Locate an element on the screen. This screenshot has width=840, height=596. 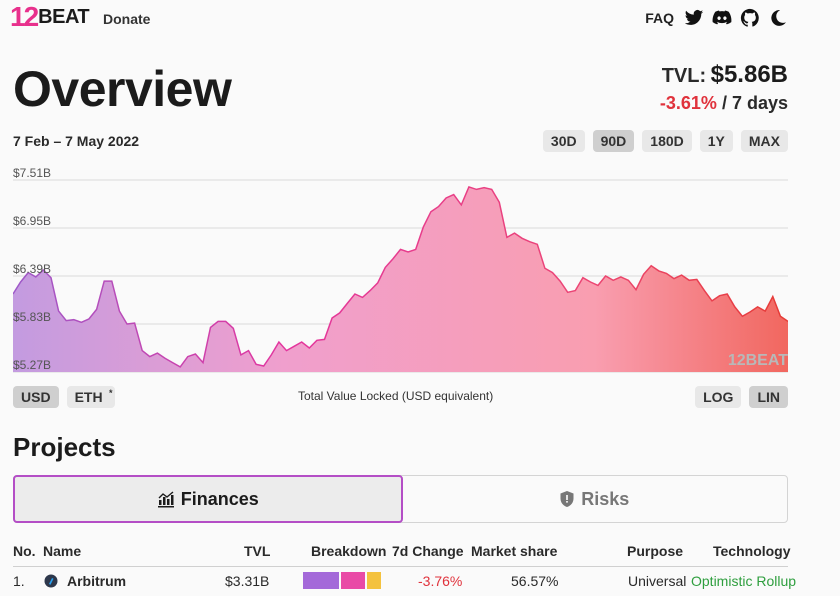
projects-heading: Projects is located at coordinates (64, 447).